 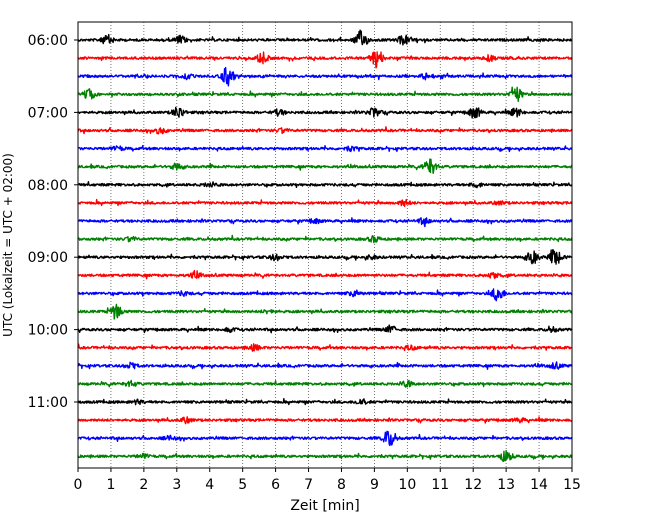 What do you see at coordinates (48, 331) in the screenshot?
I see `y-tick-label: 10:00` at bounding box center [48, 331].